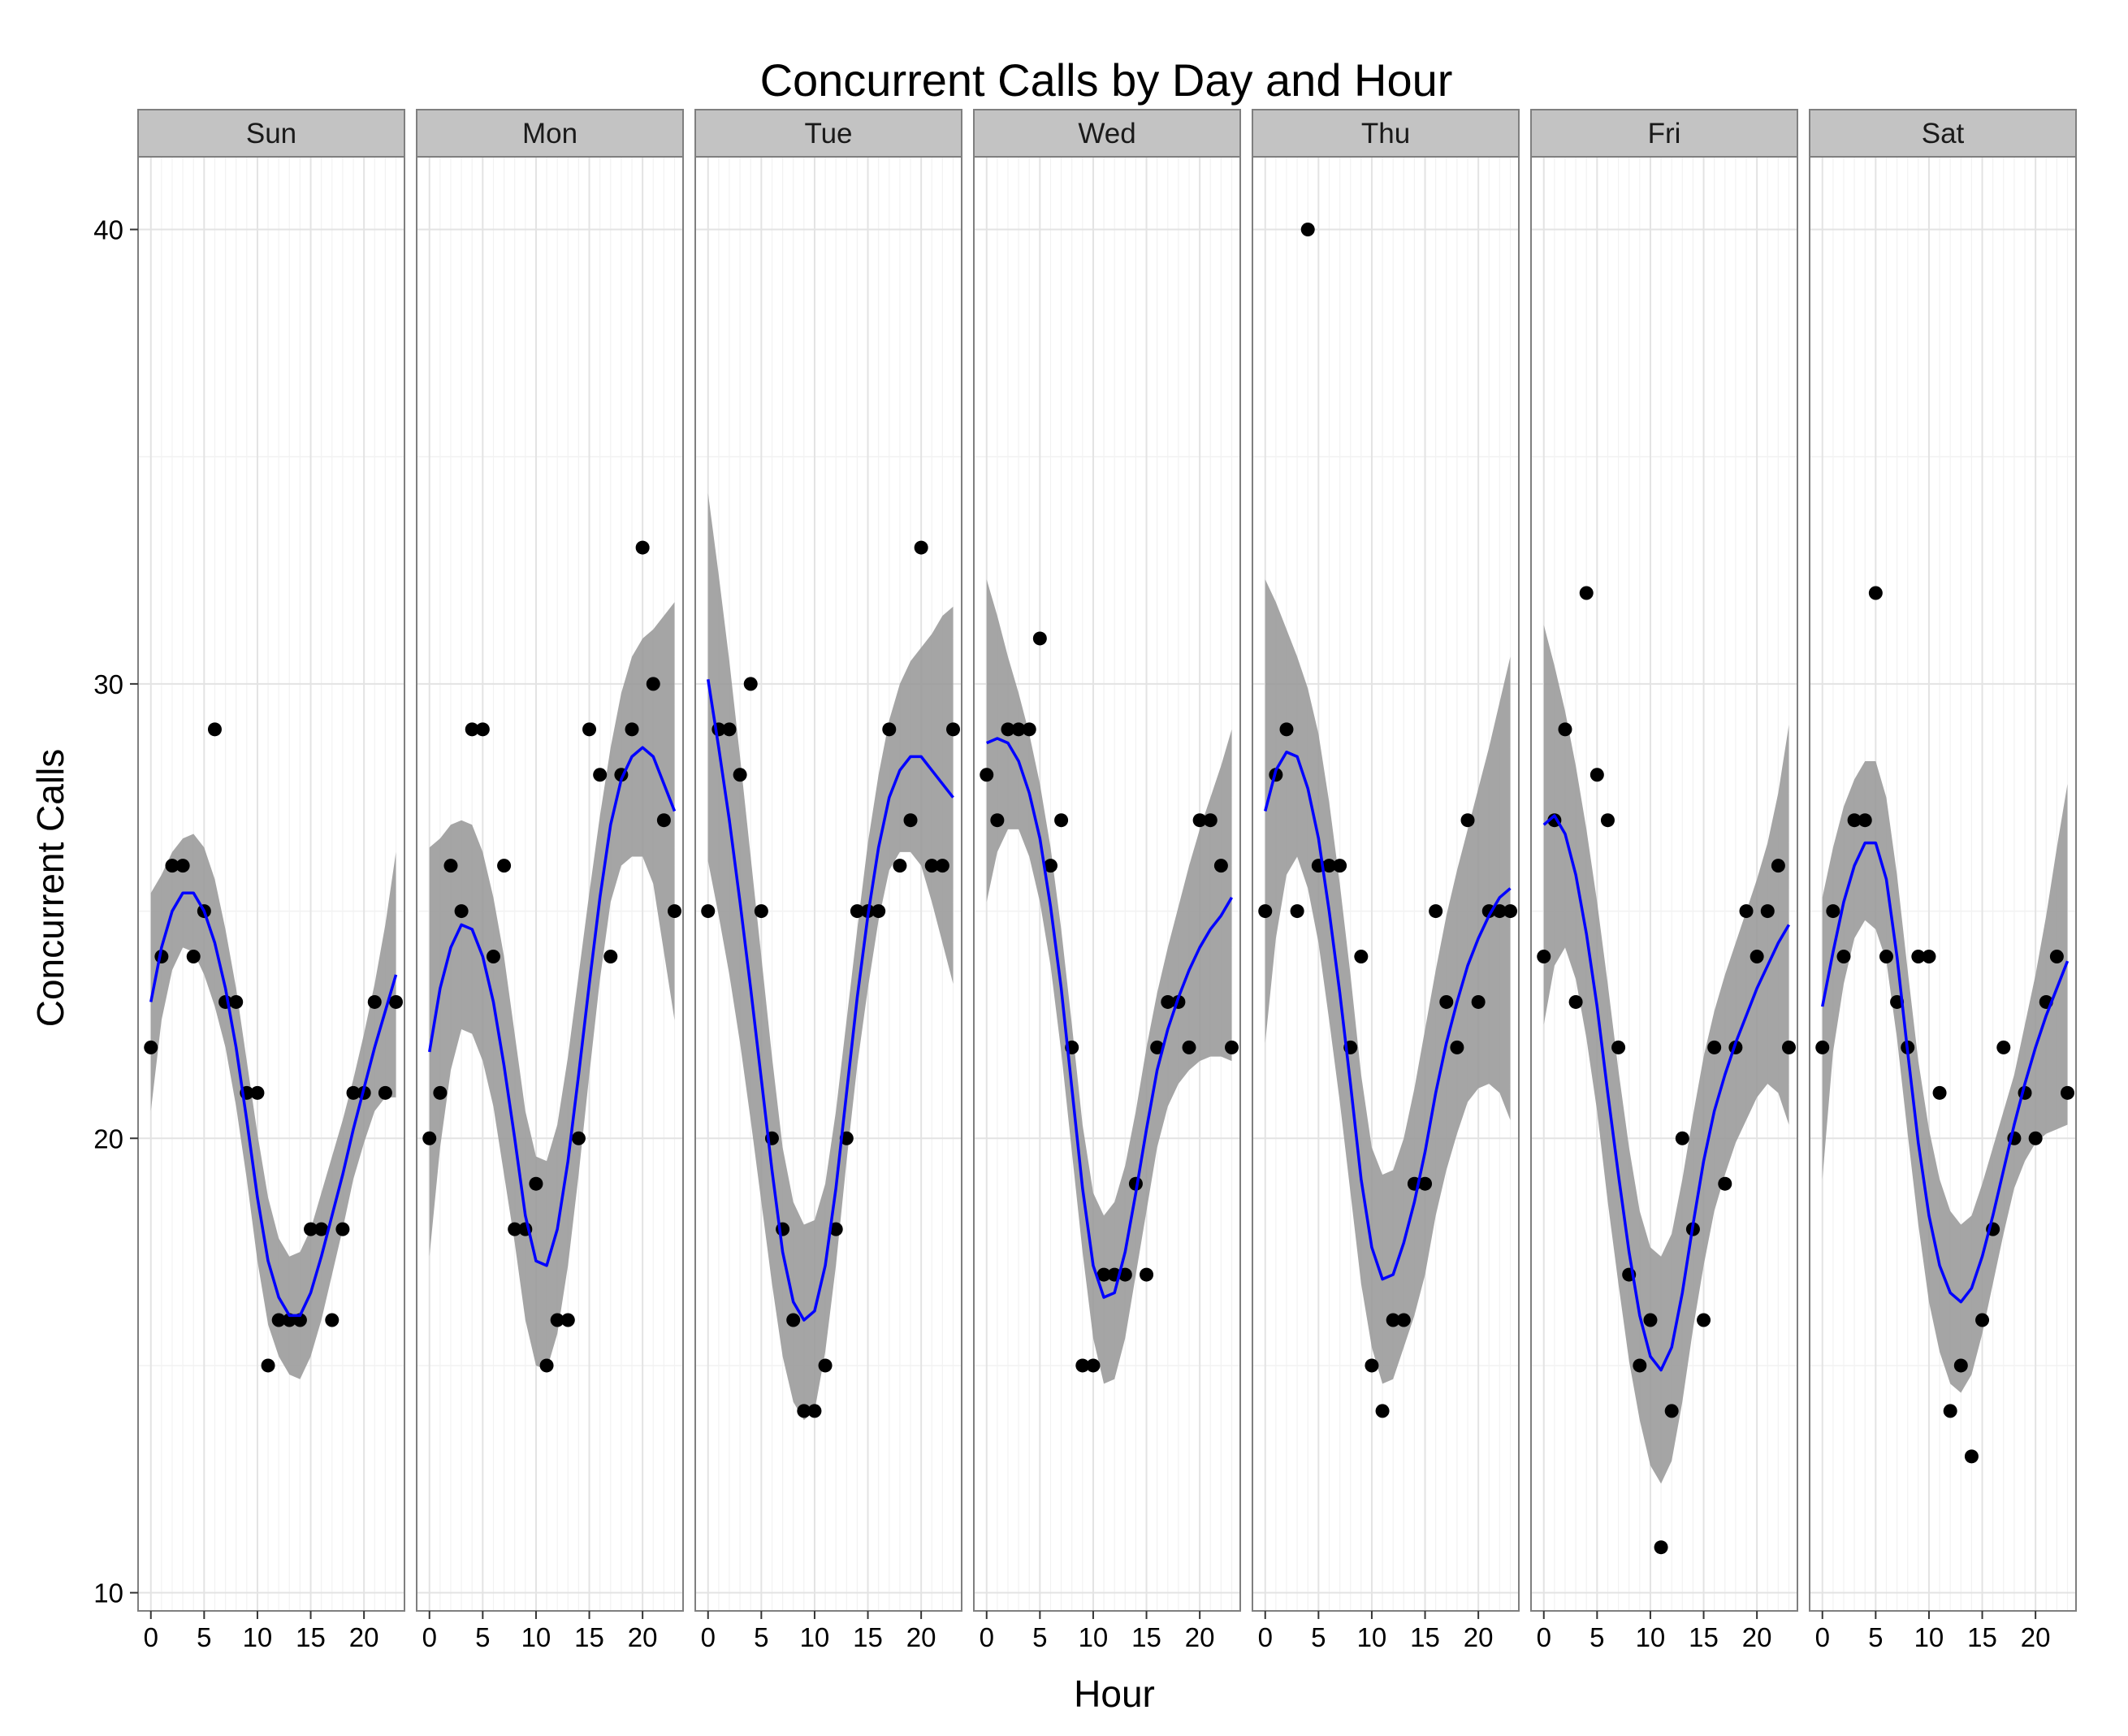 This screenshot has width=2128, height=1736. I want to click on strip-sat, so click(1943, 133).